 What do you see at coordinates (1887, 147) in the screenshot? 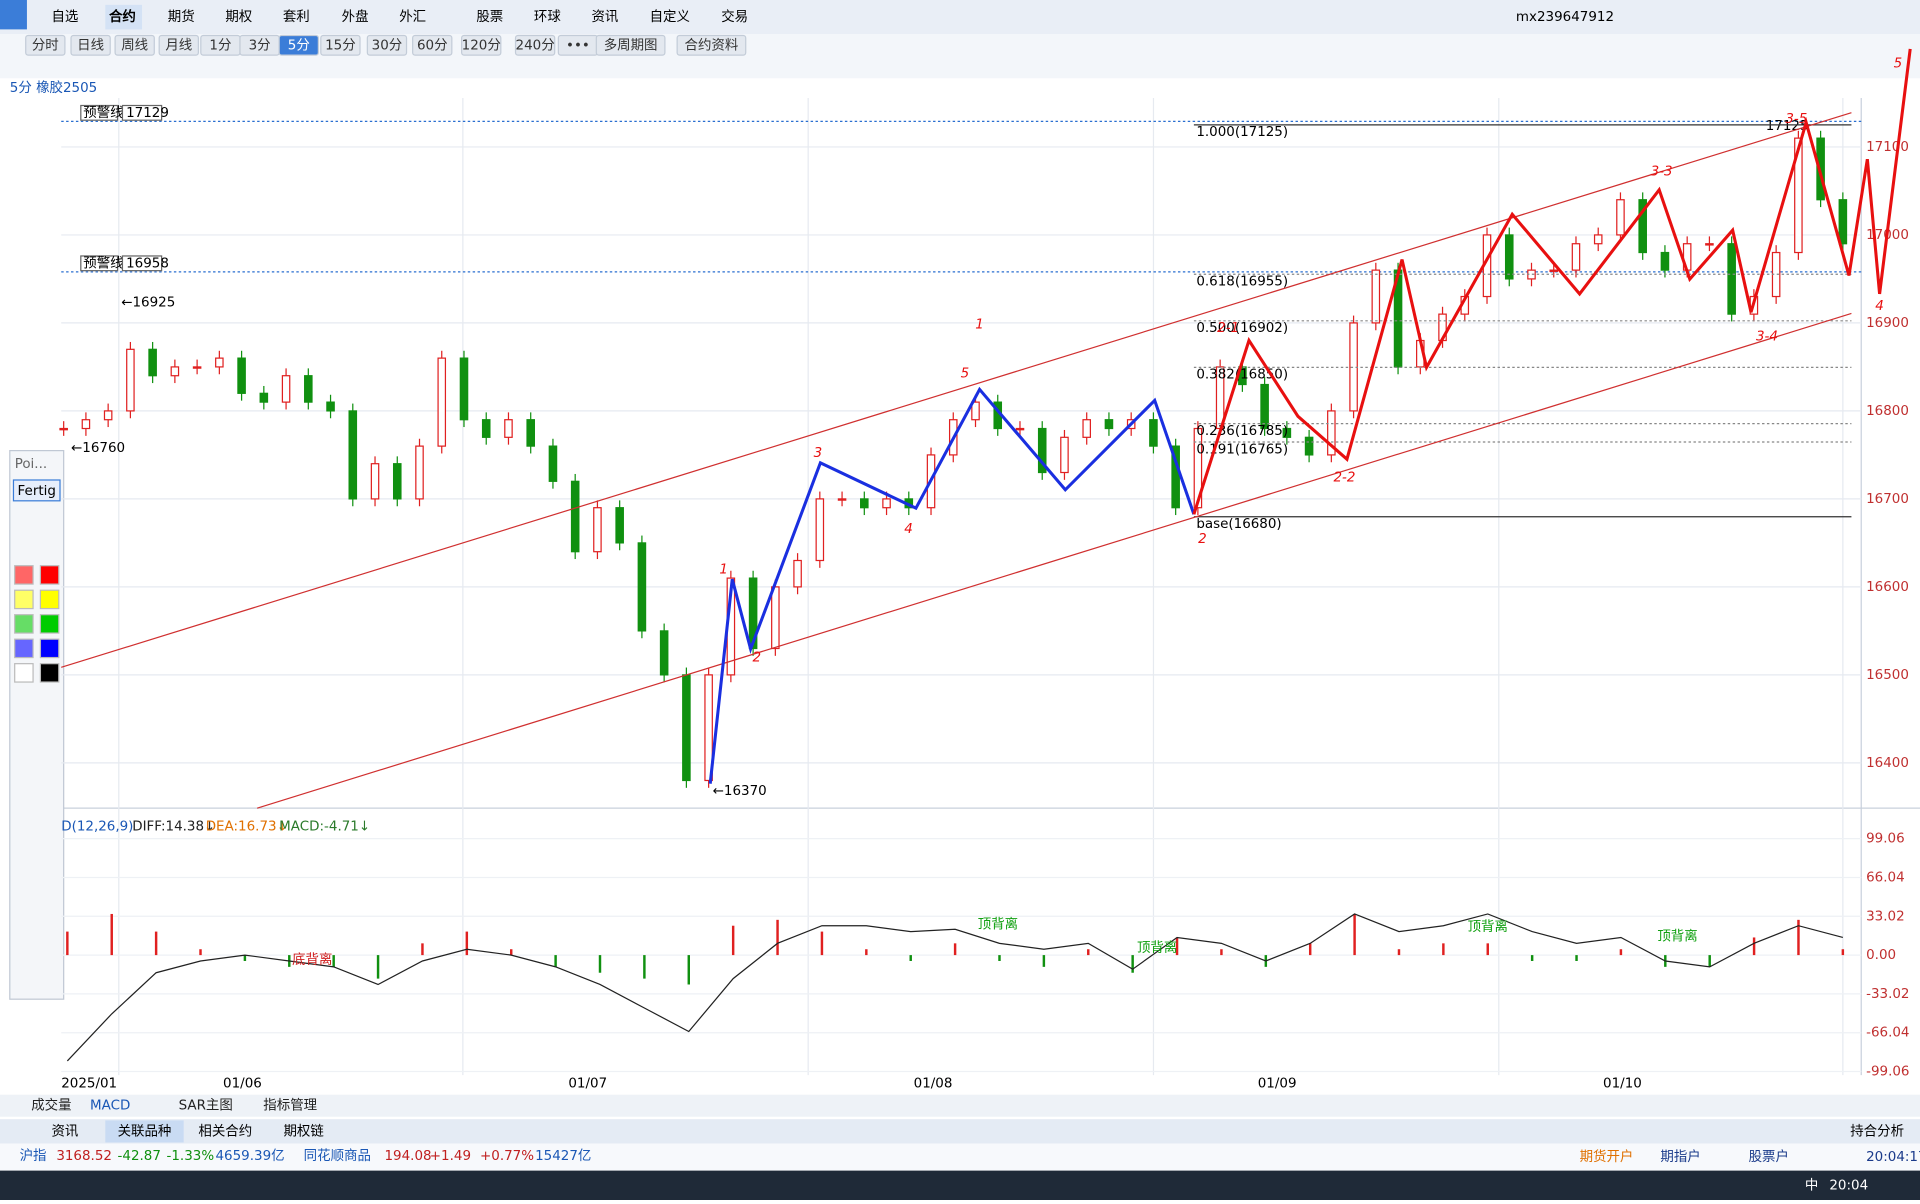
I see `price-tick: 17100` at bounding box center [1887, 147].